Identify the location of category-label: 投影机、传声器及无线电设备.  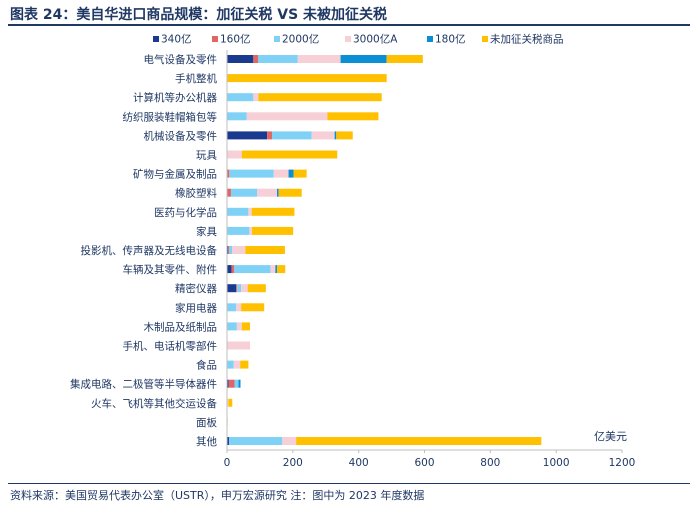
(149, 250).